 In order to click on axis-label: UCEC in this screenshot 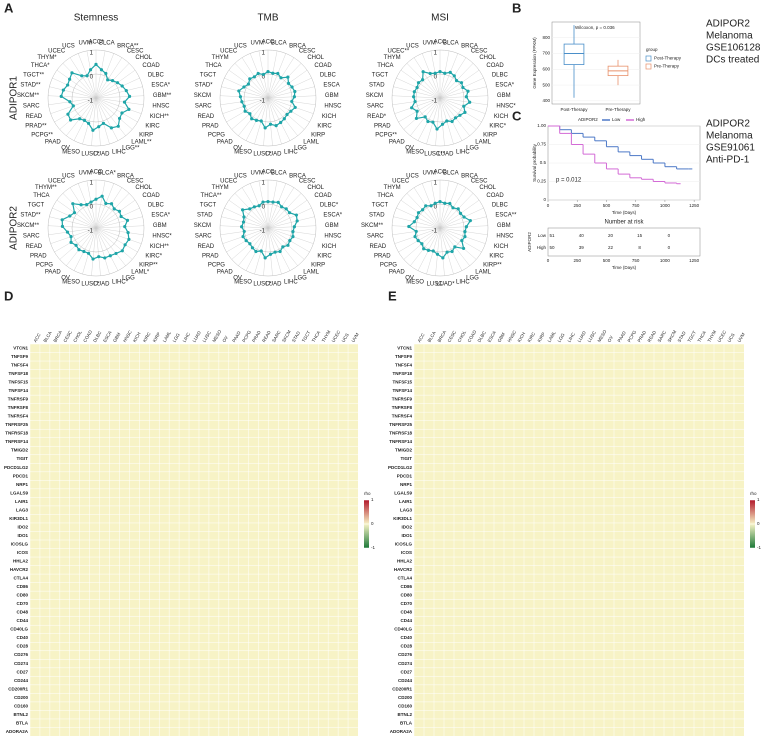, I will do `click(229, 181)`.